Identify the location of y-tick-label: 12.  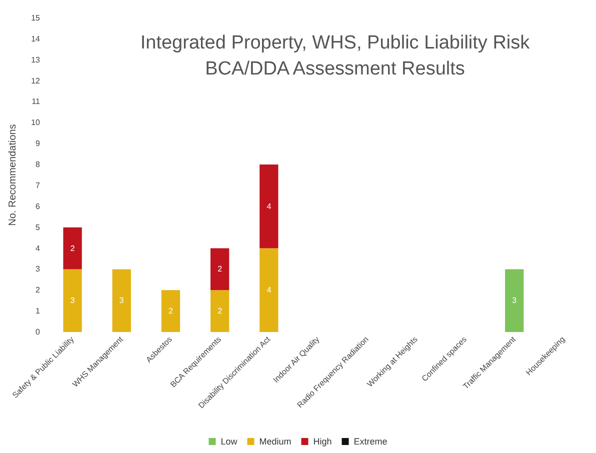
(36, 81).